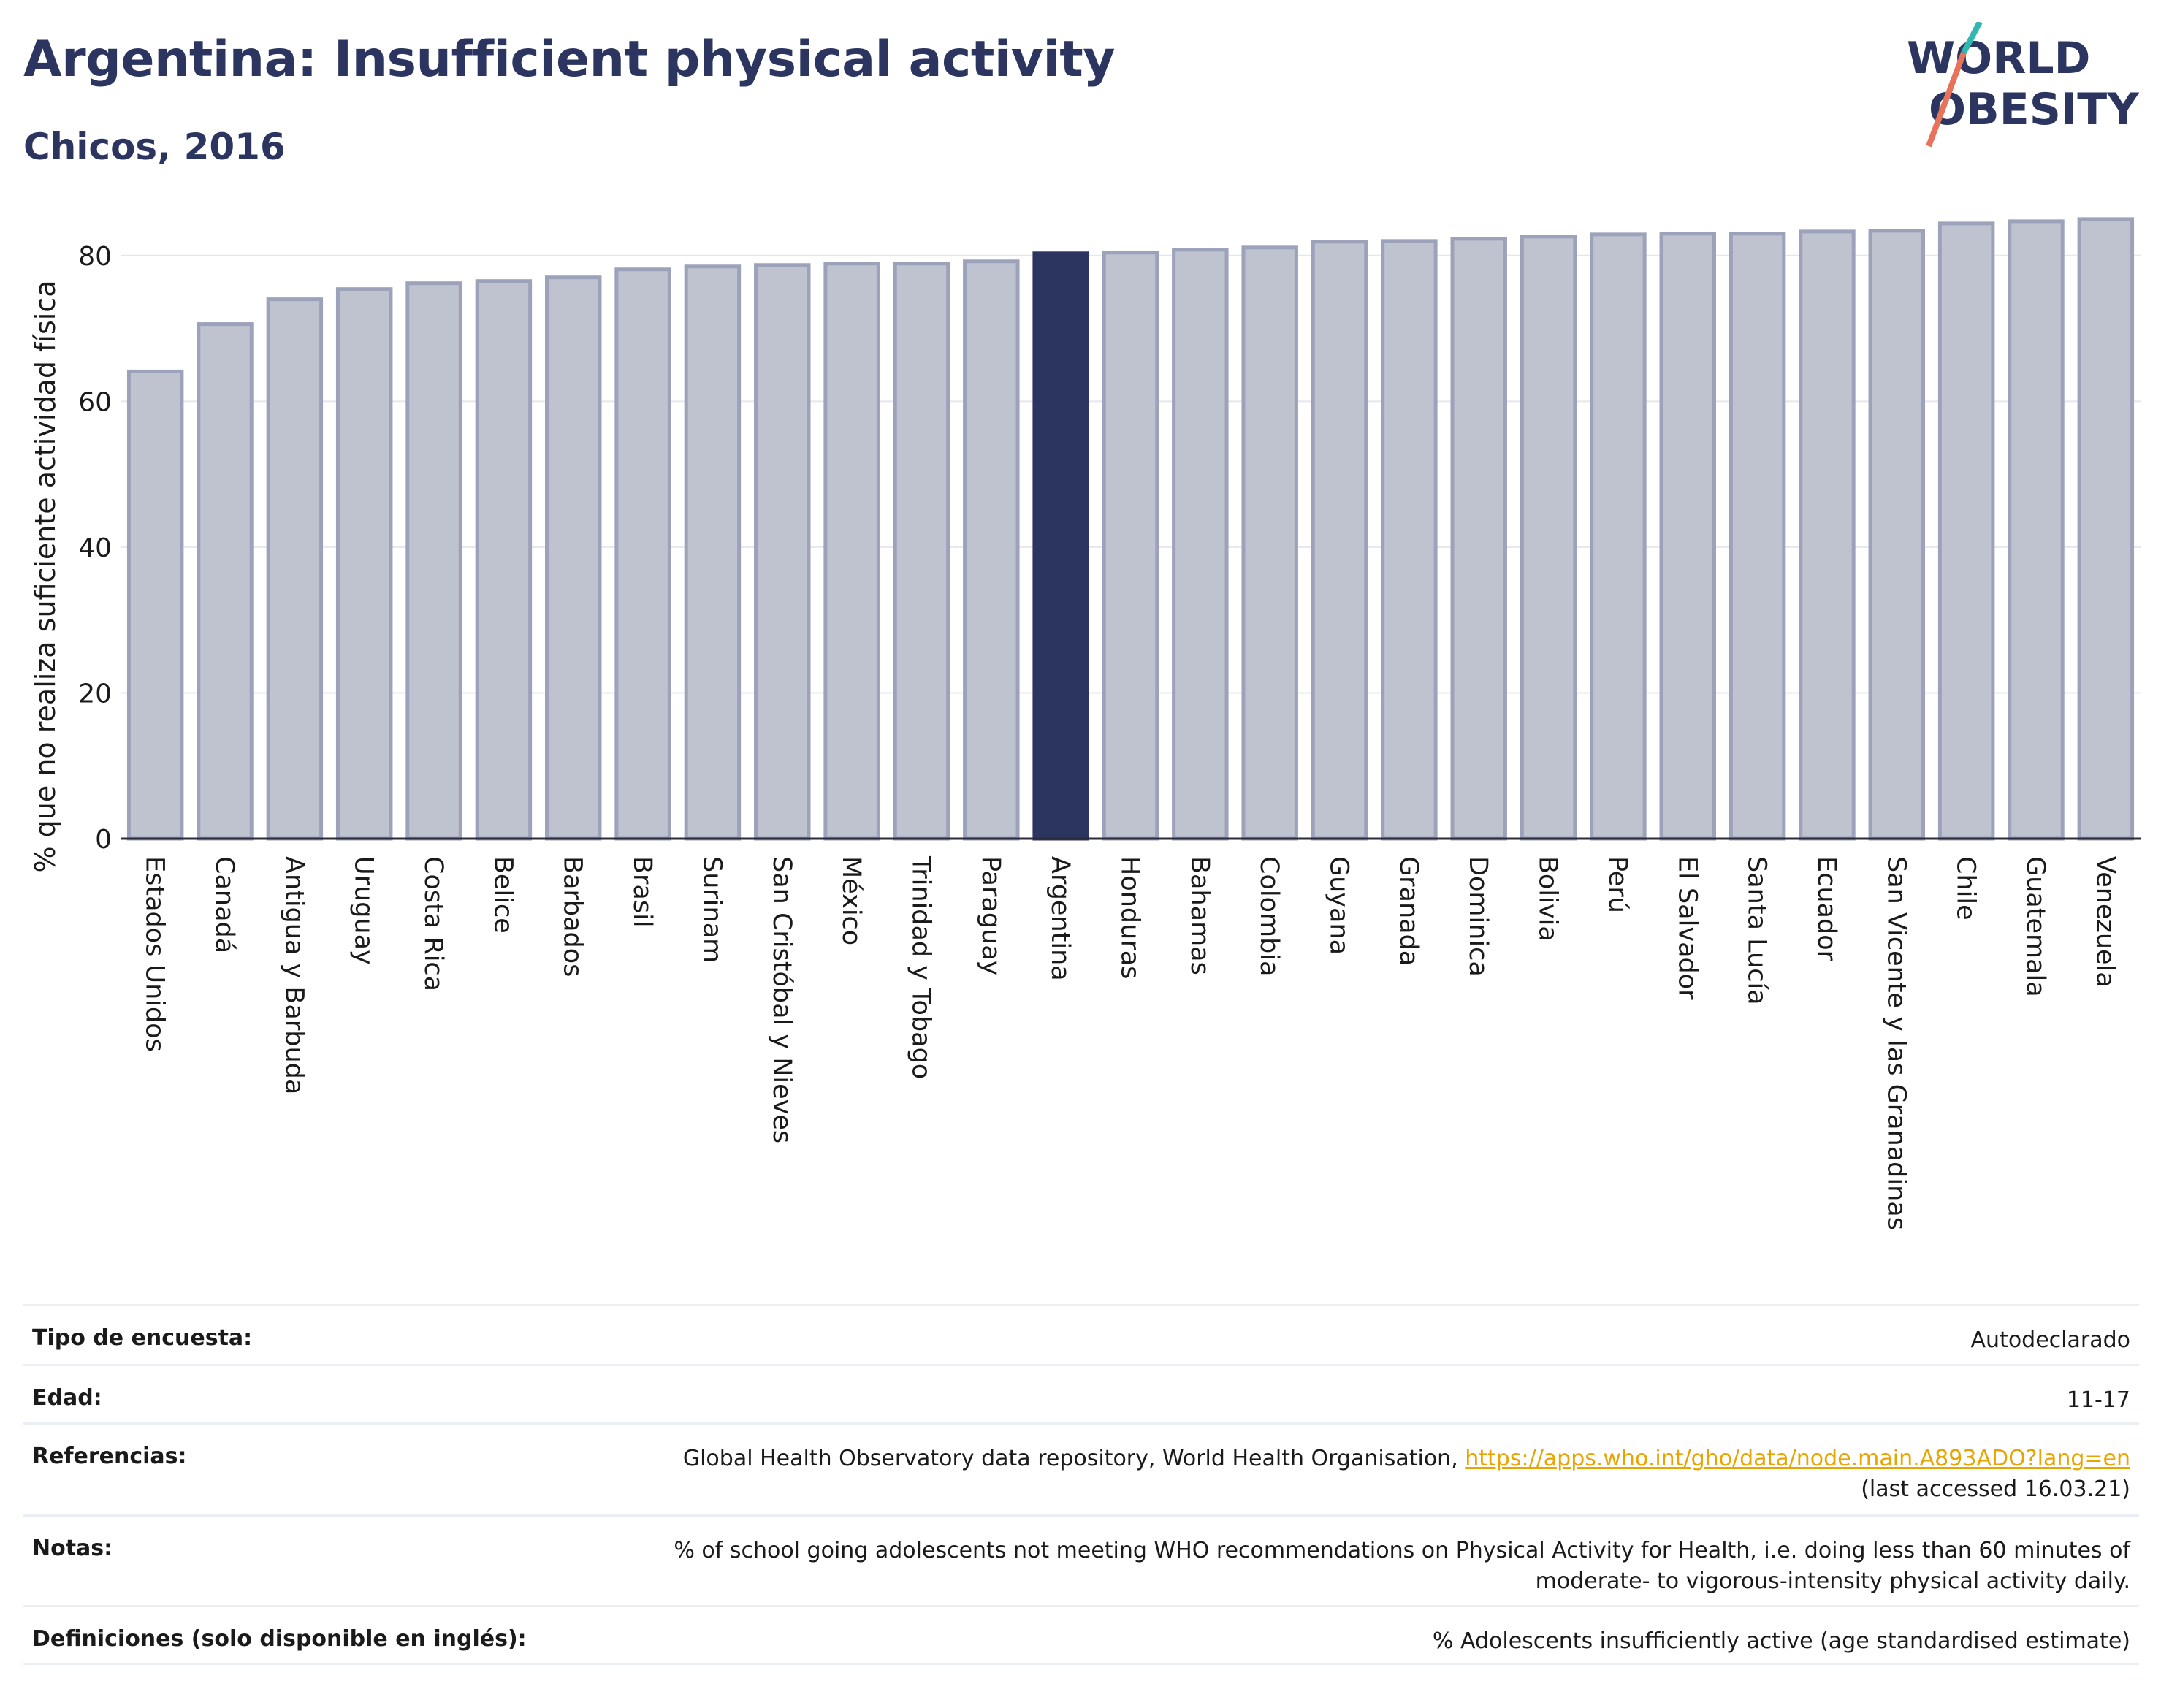 The image size is (2161, 1708). Describe the element at coordinates (103, 840) in the screenshot. I see `y-tick-label: 0` at that location.